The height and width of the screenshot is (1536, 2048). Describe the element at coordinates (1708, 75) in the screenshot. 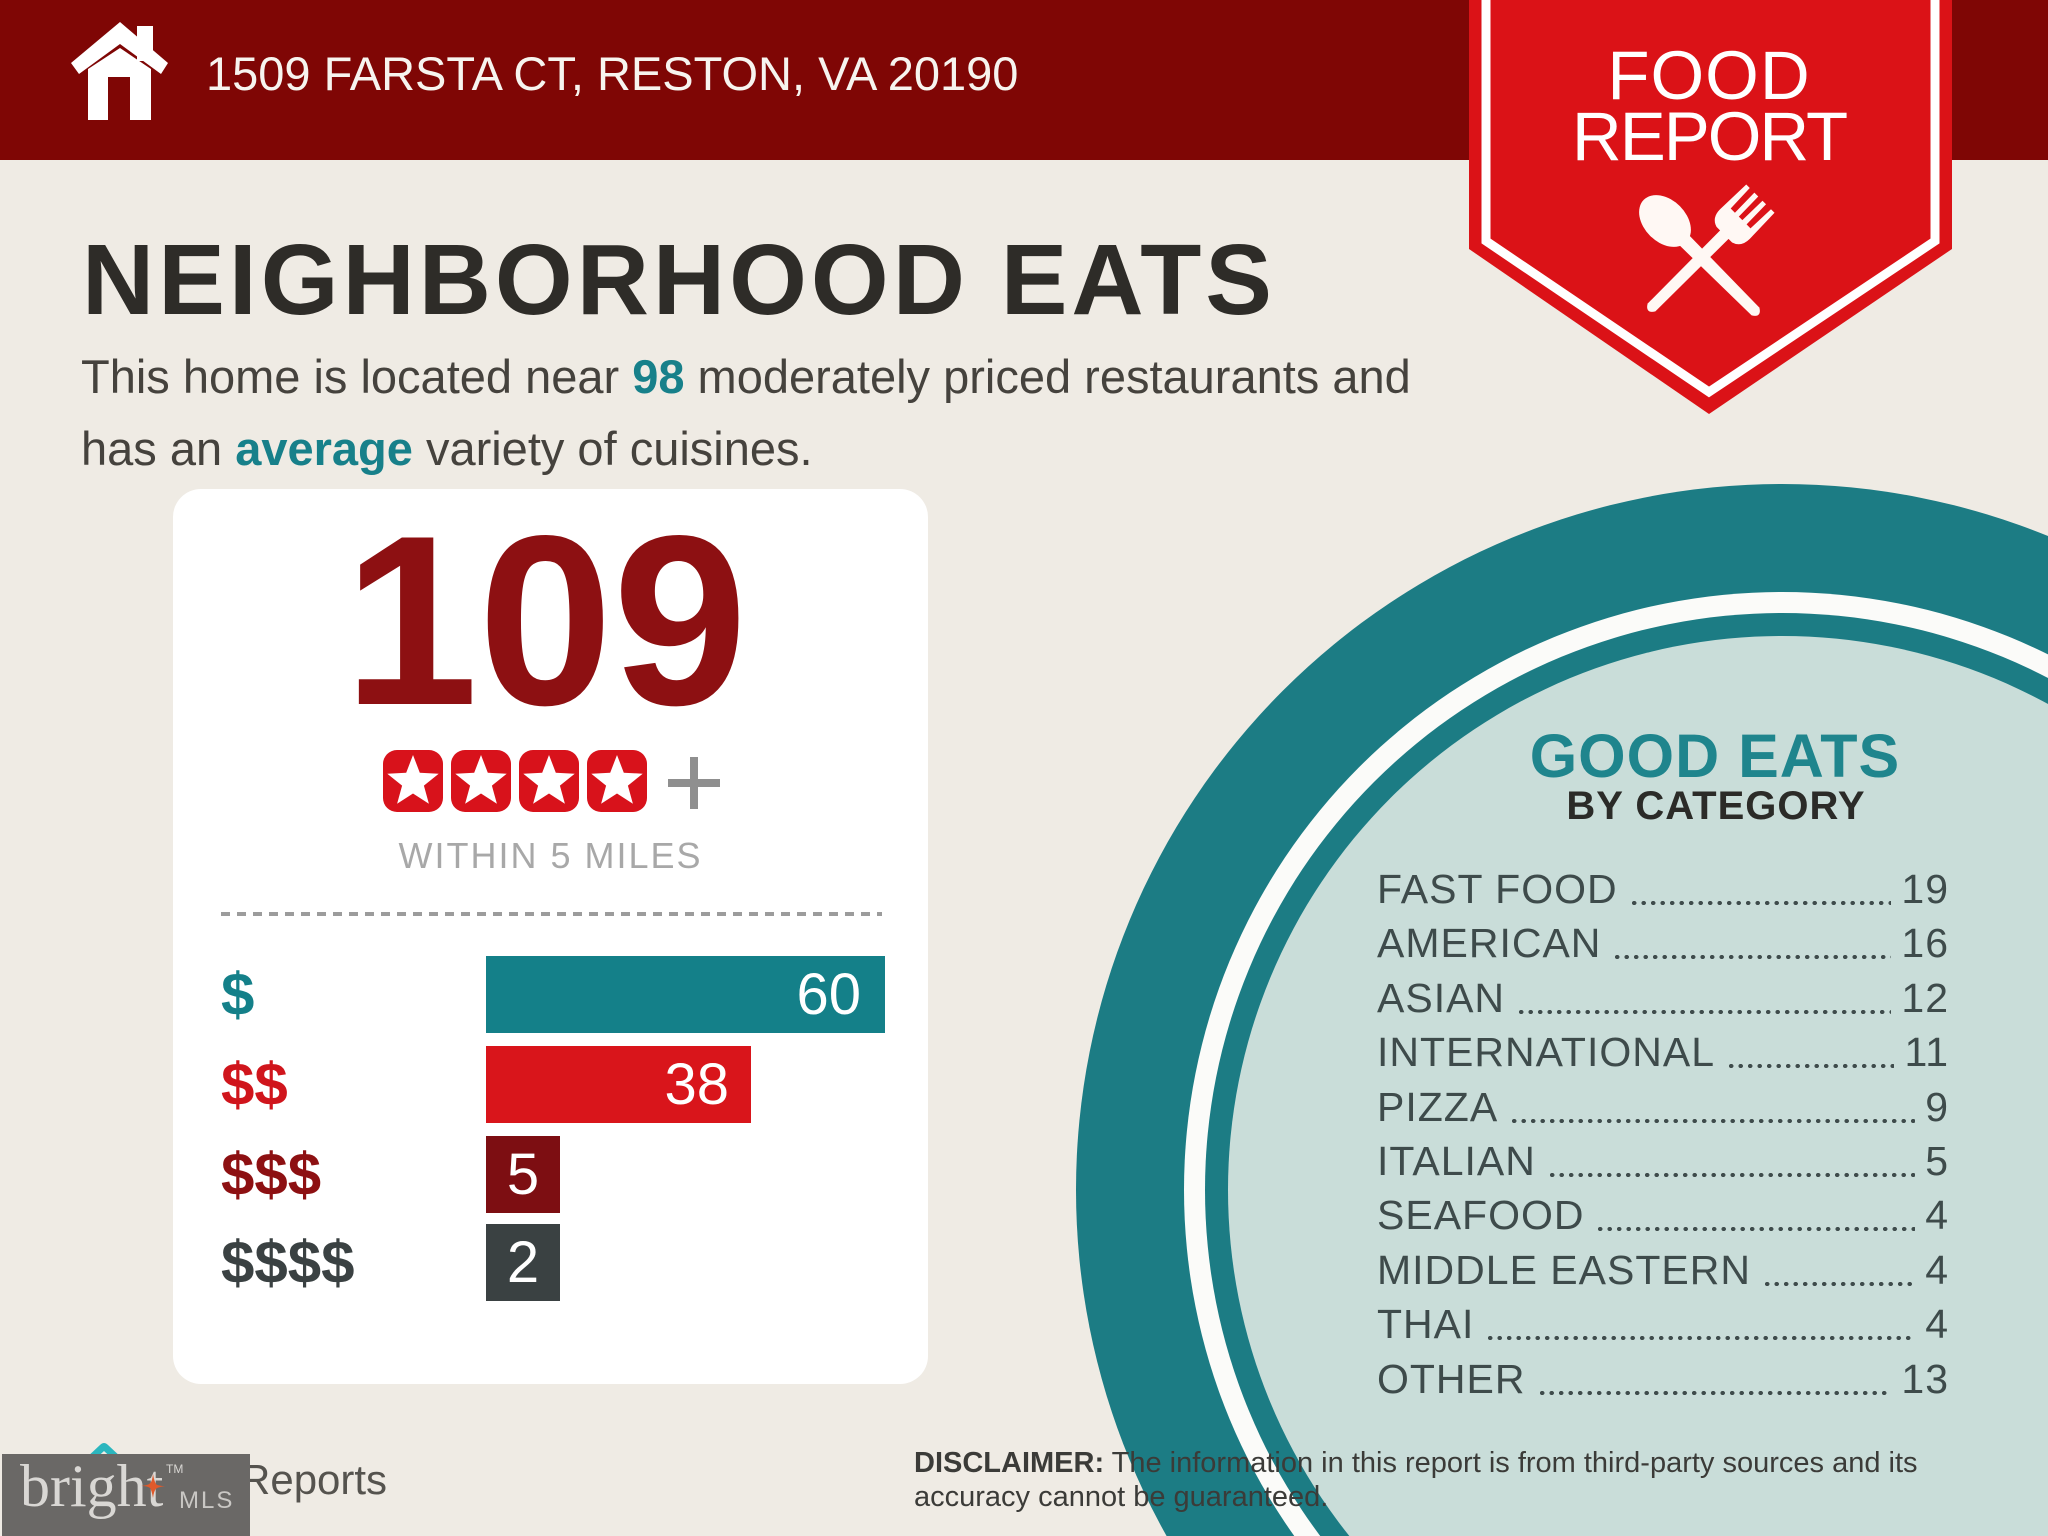

I see `svg-text: FOOD` at that location.